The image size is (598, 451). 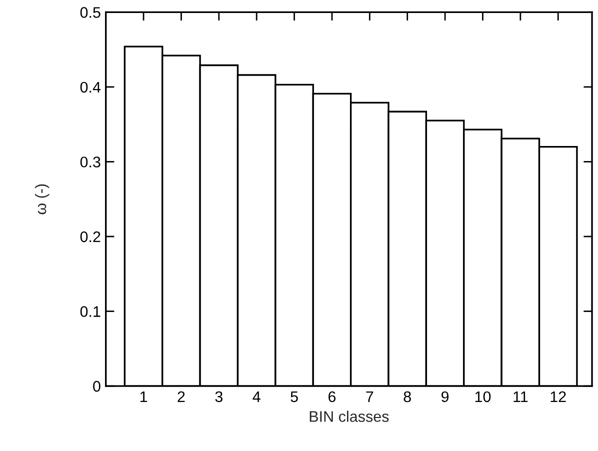 I want to click on x-tick-label: 3, so click(x=218, y=396).